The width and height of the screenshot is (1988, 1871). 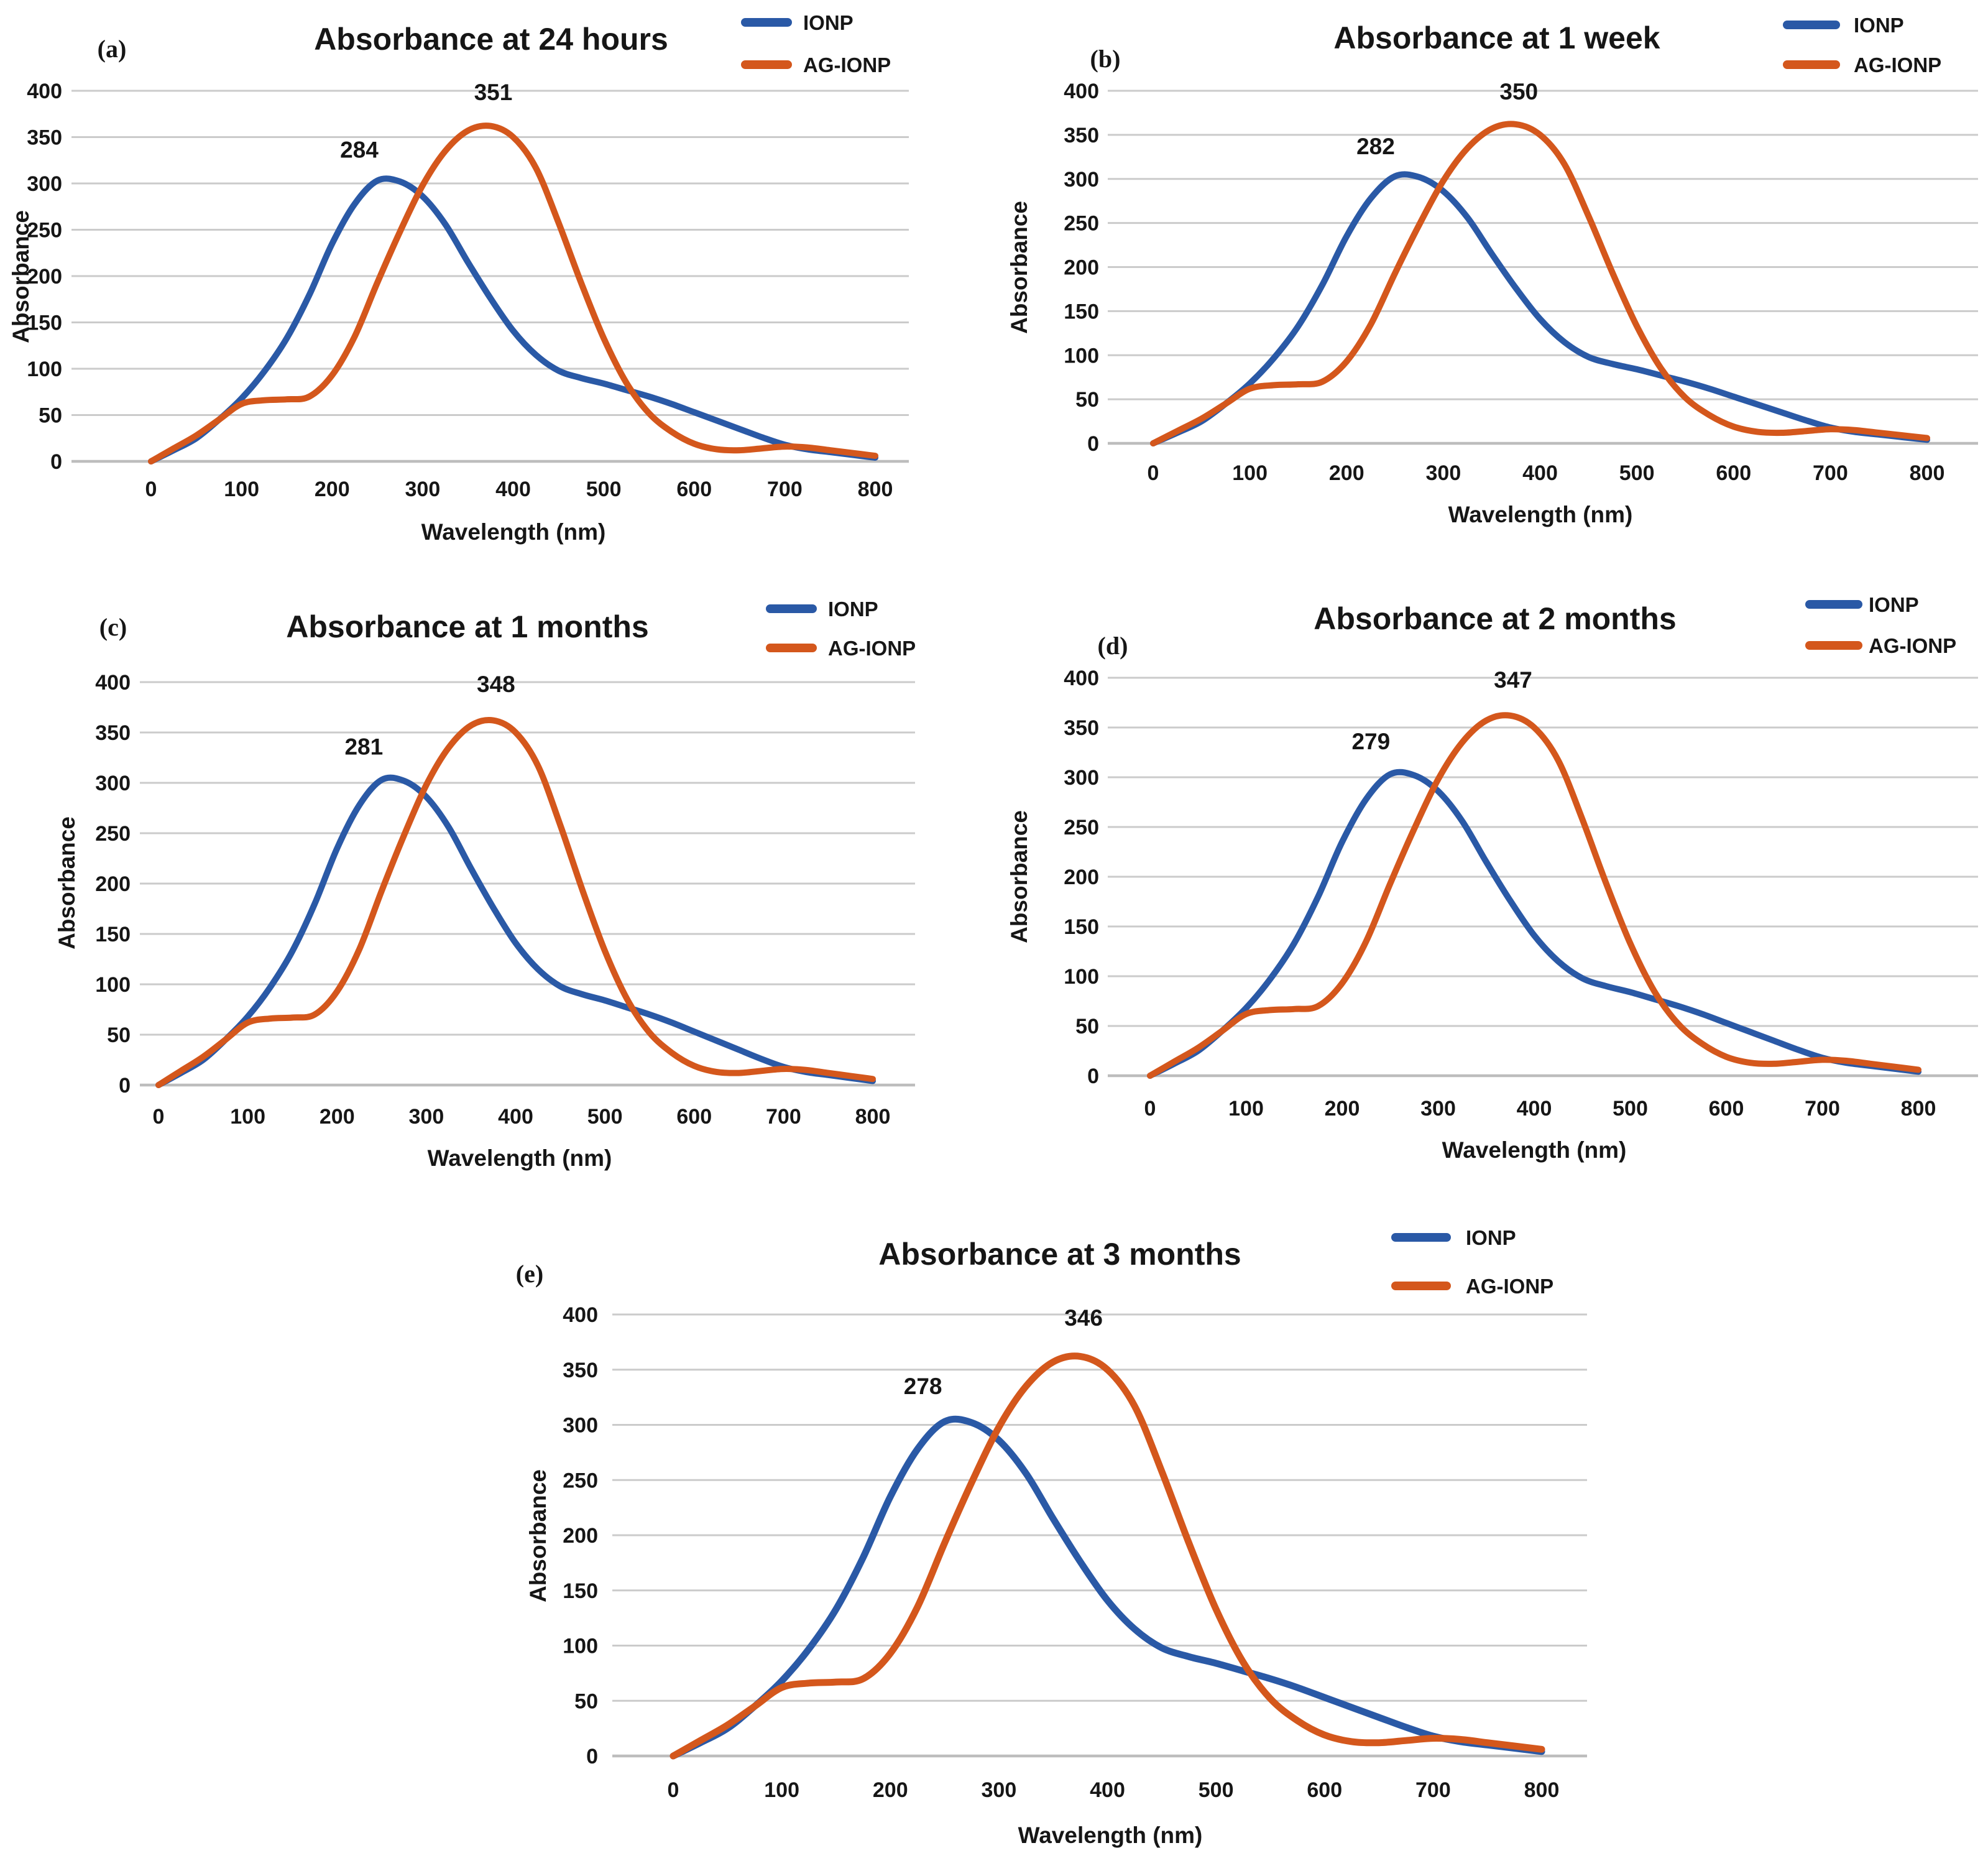 I want to click on peak-annotation-ag-ionp: 348, so click(x=496, y=684).